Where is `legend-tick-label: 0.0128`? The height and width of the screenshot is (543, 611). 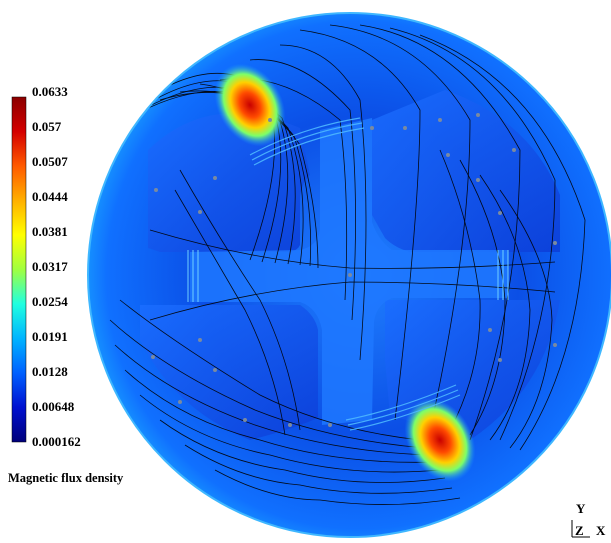 legend-tick-label: 0.0128 is located at coordinates (50, 371).